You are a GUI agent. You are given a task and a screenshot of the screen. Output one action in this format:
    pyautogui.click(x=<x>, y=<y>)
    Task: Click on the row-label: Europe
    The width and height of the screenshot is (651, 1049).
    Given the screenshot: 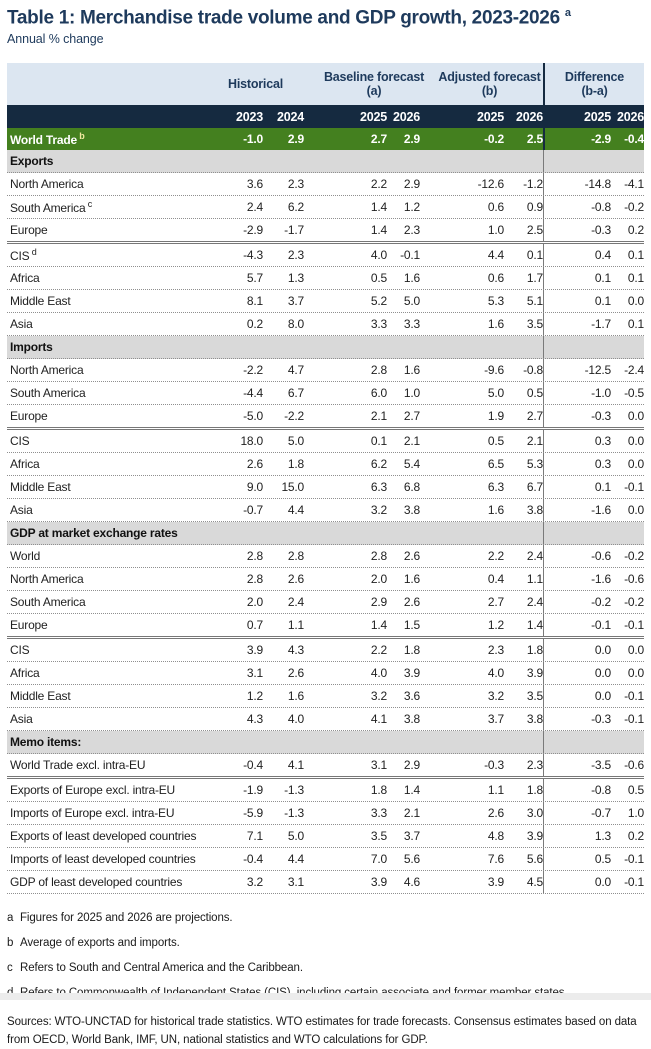 What is the action you would take?
    pyautogui.click(x=29, y=625)
    